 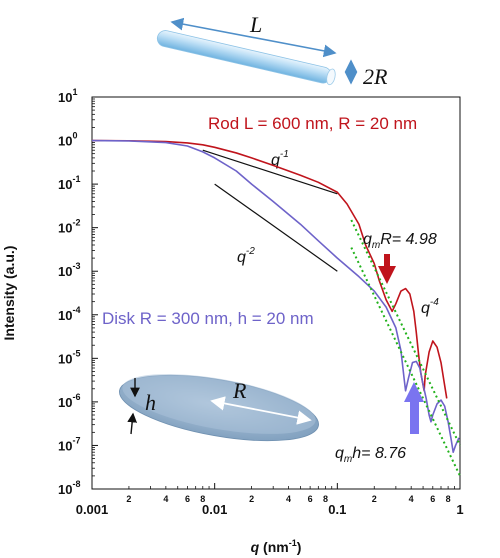 I want to click on y-tick-label: 10⁻¹, so click(x=69, y=183).